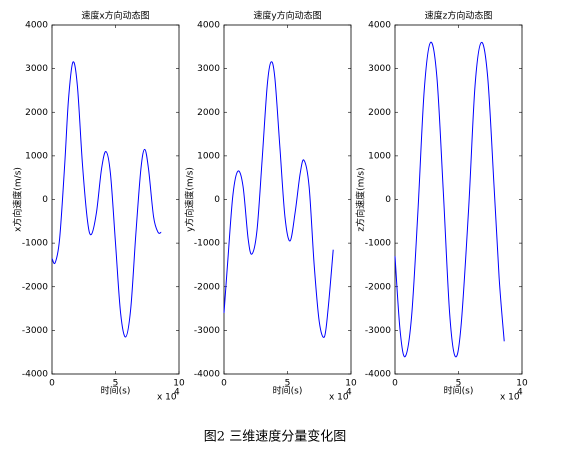  What do you see at coordinates (459, 16) in the screenshot?
I see `chart-title: 速度z方向动态图` at bounding box center [459, 16].